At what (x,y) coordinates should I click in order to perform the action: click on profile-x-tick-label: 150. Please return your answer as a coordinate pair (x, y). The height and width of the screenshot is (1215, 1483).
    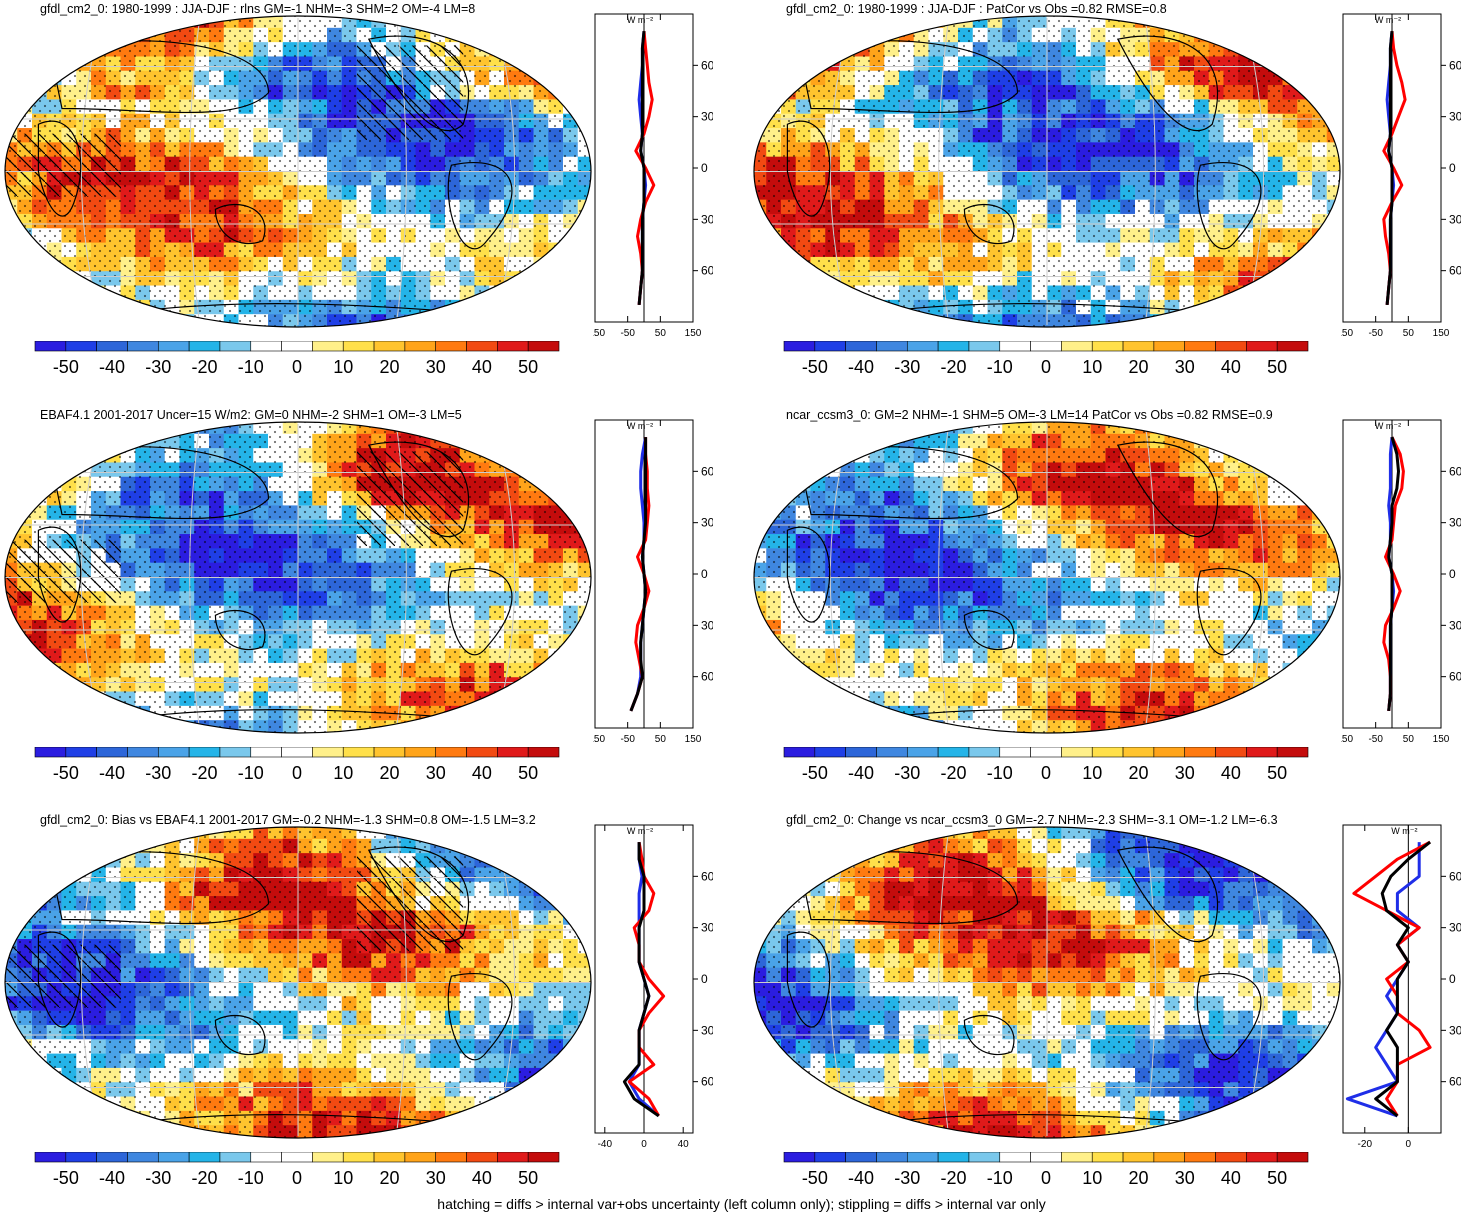
    Looking at the image, I should click on (1441, 333).